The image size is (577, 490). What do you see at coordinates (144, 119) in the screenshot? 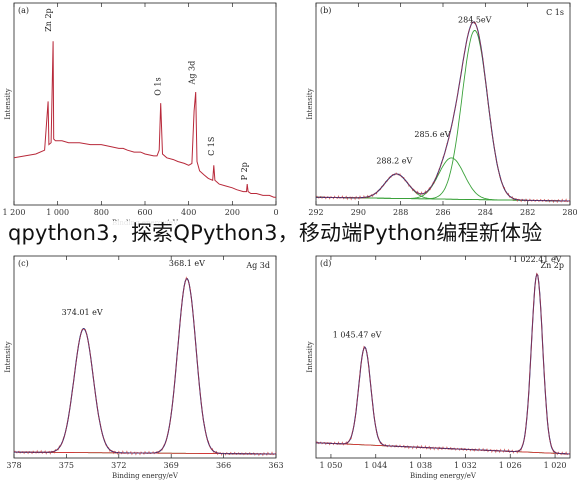
I see `survey-spectrum-line` at bounding box center [144, 119].